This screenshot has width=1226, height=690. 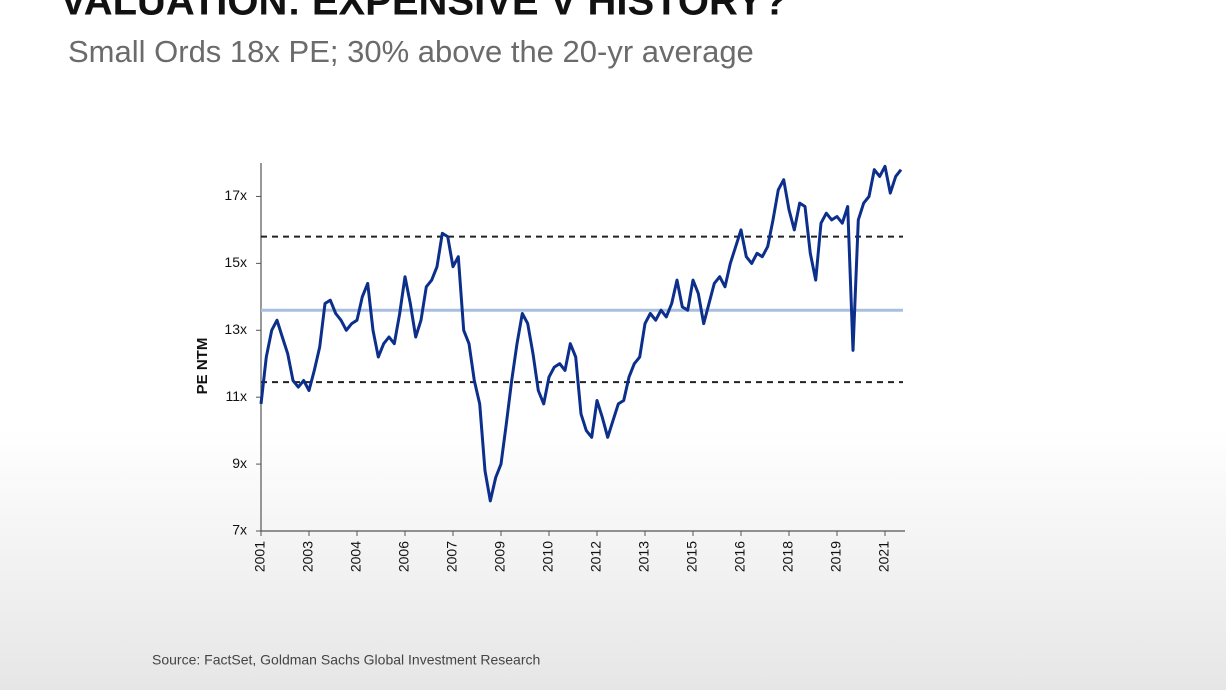 I want to click on x-tick-label: 2003, so click(x=308, y=556).